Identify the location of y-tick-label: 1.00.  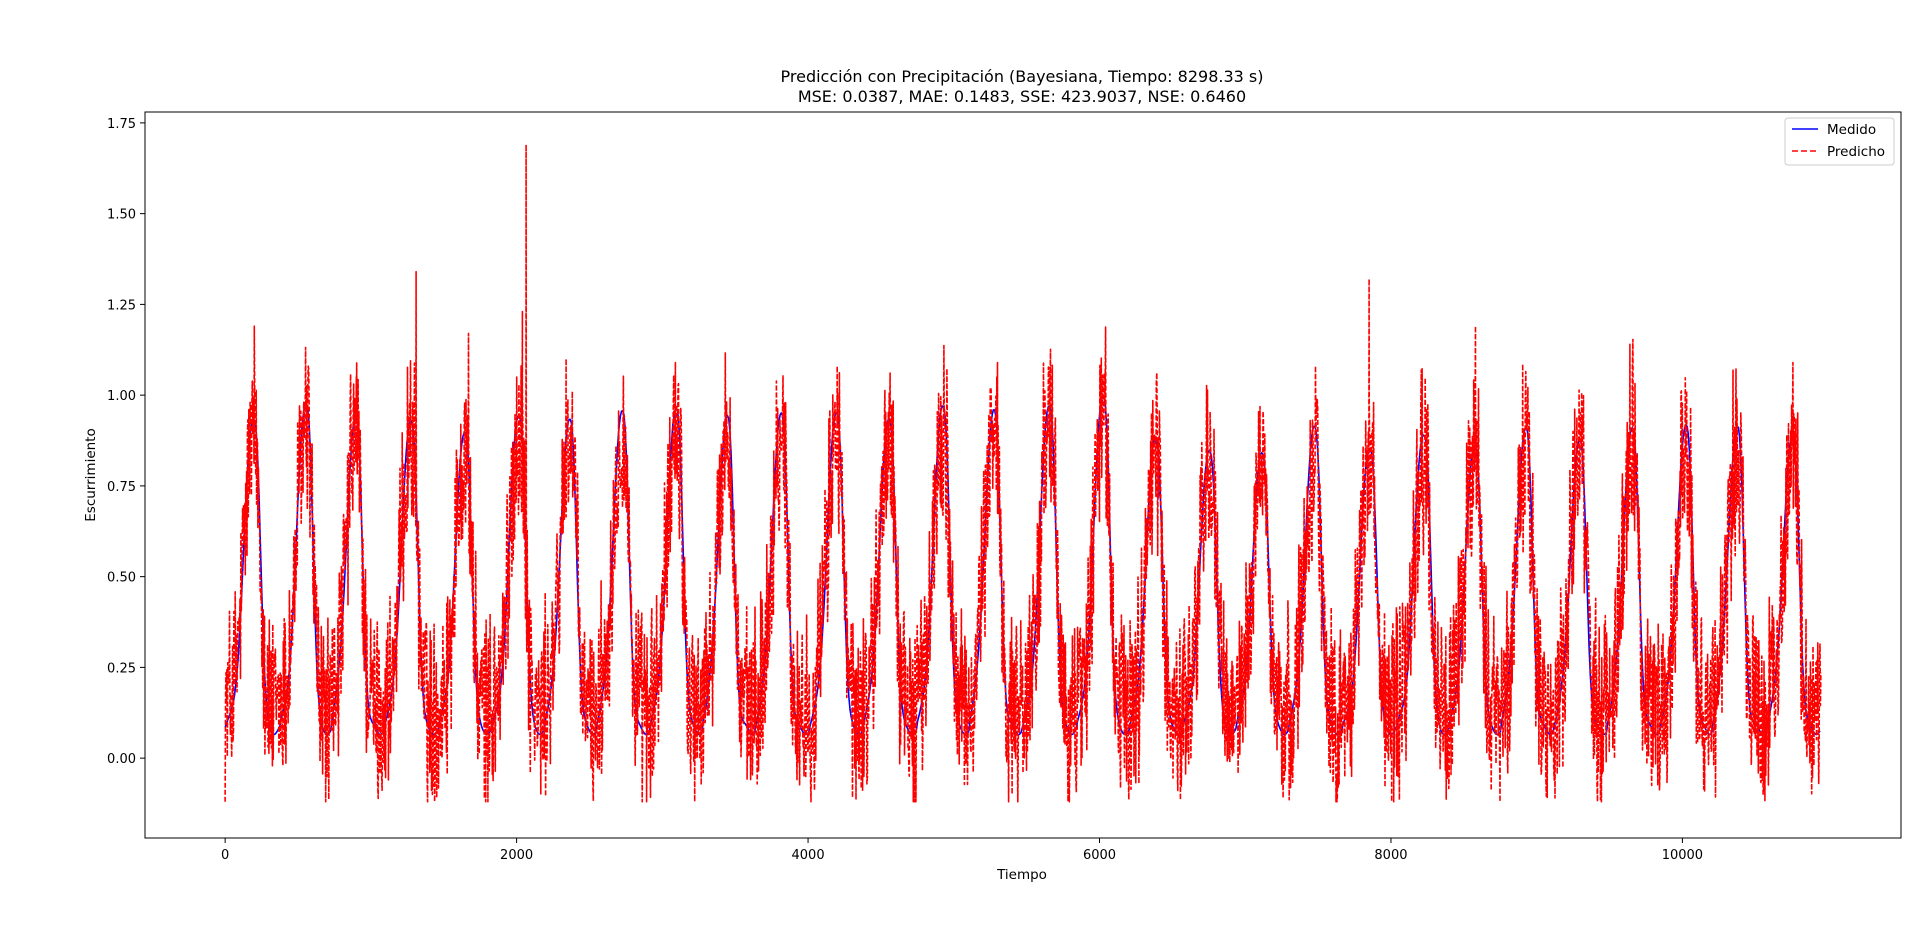
(121, 396).